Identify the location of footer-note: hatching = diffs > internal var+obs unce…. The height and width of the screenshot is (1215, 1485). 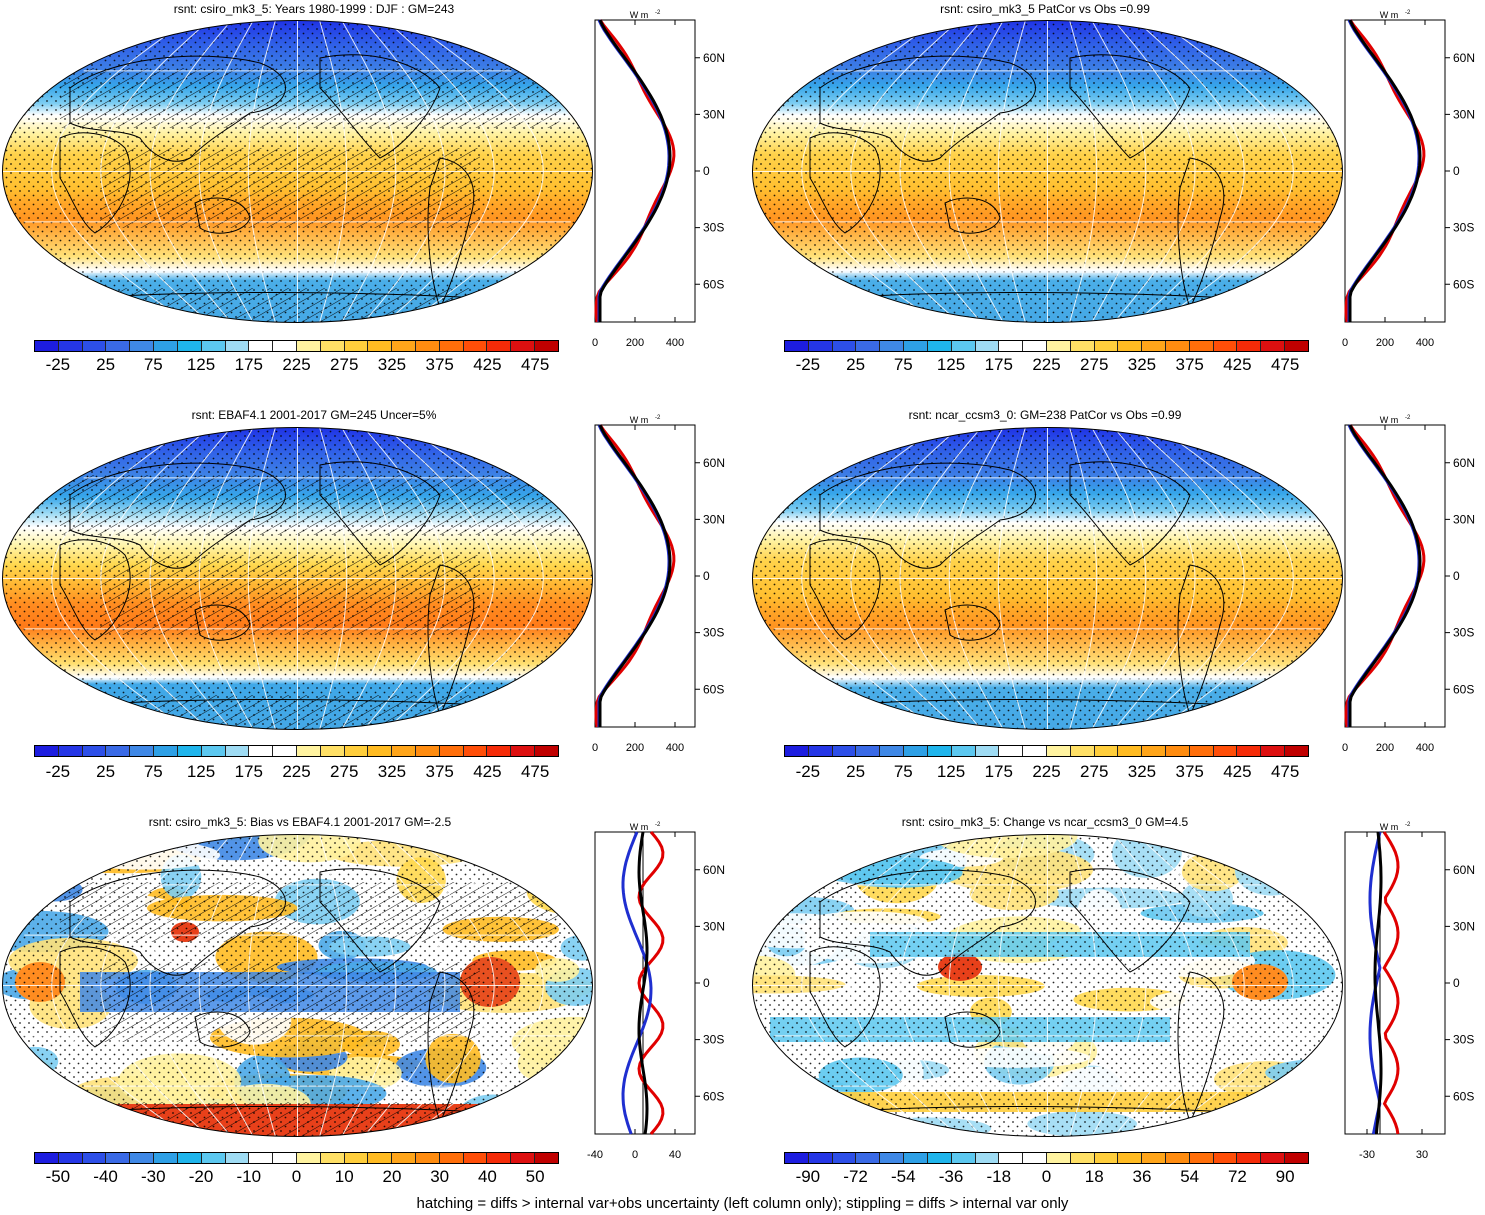
(742, 1203).